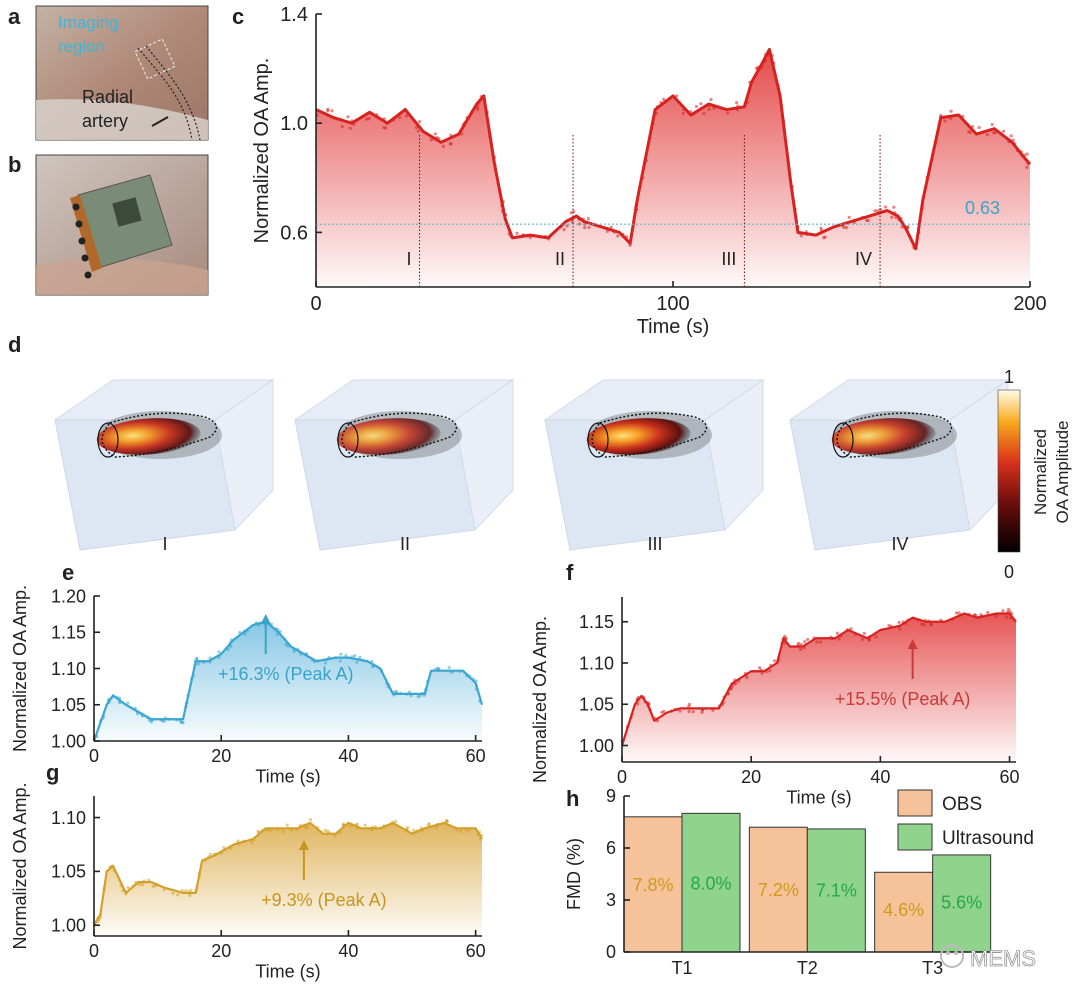 The height and width of the screenshot is (1004, 1080). I want to click on watermark: MEMS, so click(988, 957).